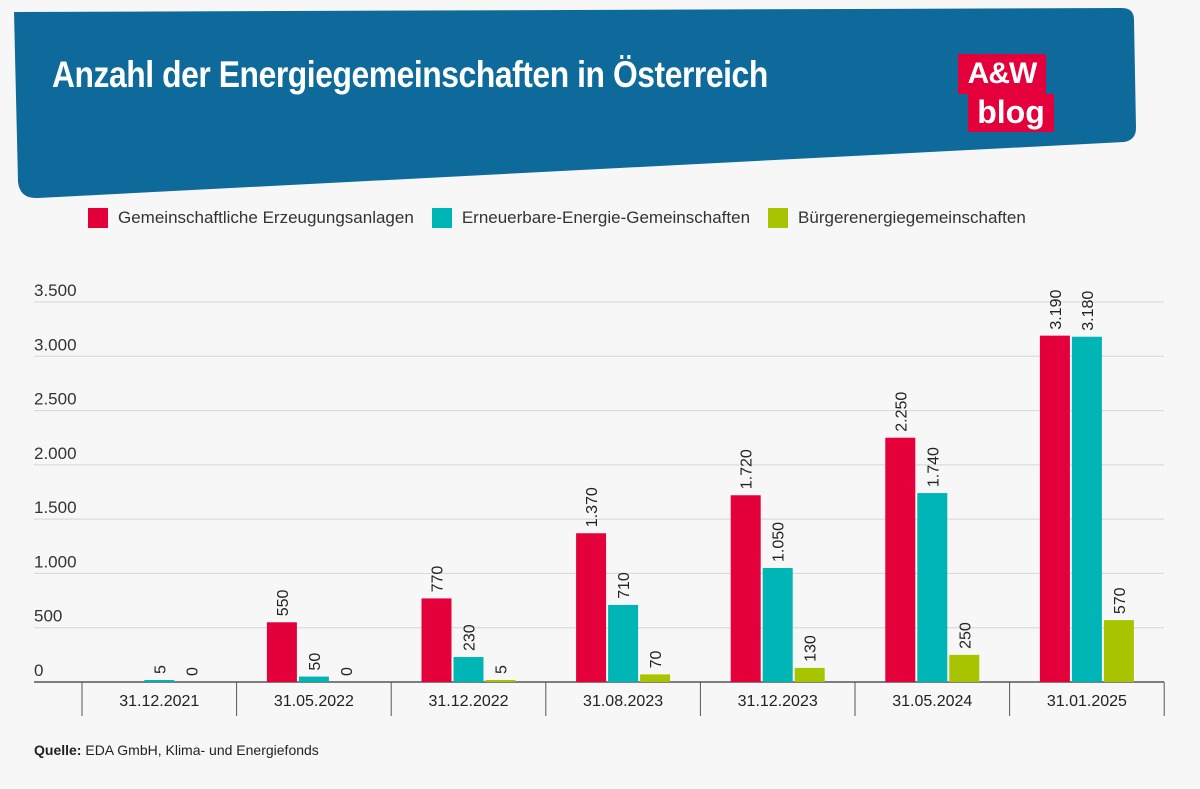  Describe the element at coordinates (912, 217) in the screenshot. I see `legend-label: Bürgerenergiegemeinschaften` at that location.